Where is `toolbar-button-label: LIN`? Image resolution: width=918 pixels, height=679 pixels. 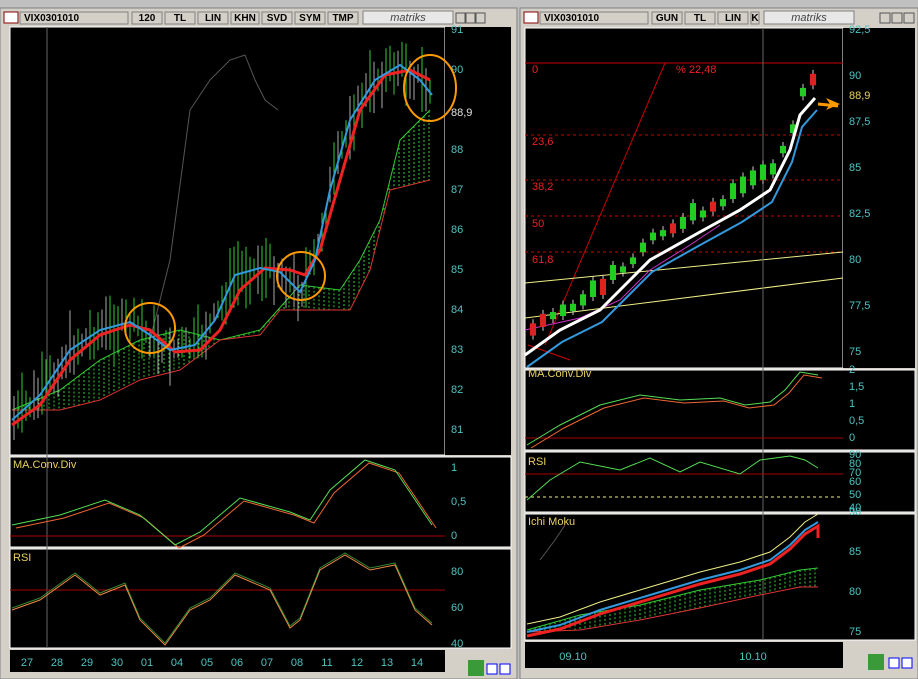
toolbar-button-label: LIN is located at coordinates (733, 18).